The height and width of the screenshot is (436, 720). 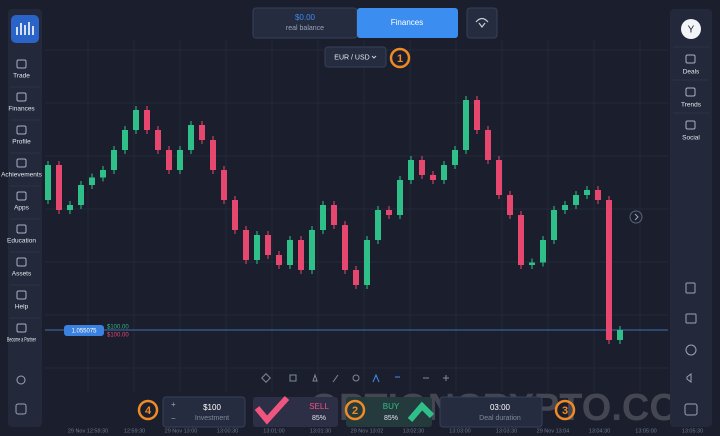 What do you see at coordinates (320, 431) in the screenshot?
I see `time-label: 13:01:30` at bounding box center [320, 431].